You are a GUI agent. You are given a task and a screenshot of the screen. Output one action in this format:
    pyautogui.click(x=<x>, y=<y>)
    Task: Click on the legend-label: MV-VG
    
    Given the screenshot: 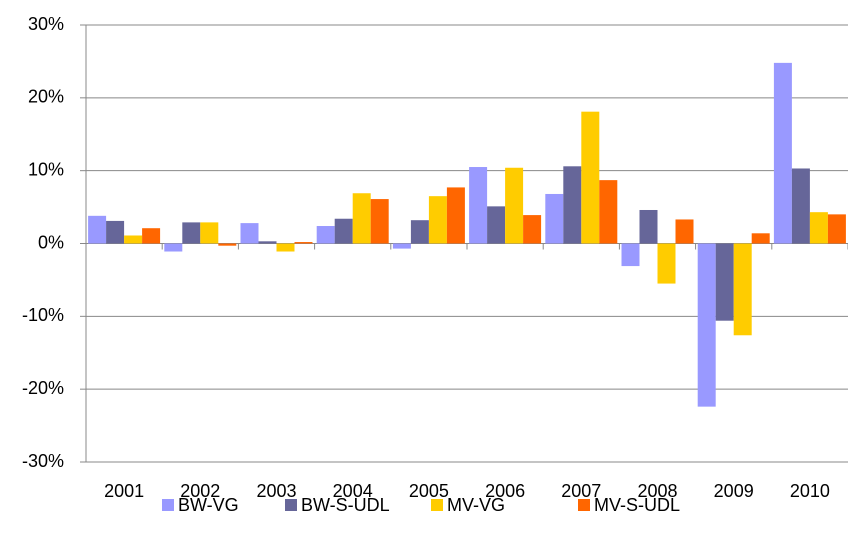 What is the action you would take?
    pyautogui.click(x=476, y=505)
    